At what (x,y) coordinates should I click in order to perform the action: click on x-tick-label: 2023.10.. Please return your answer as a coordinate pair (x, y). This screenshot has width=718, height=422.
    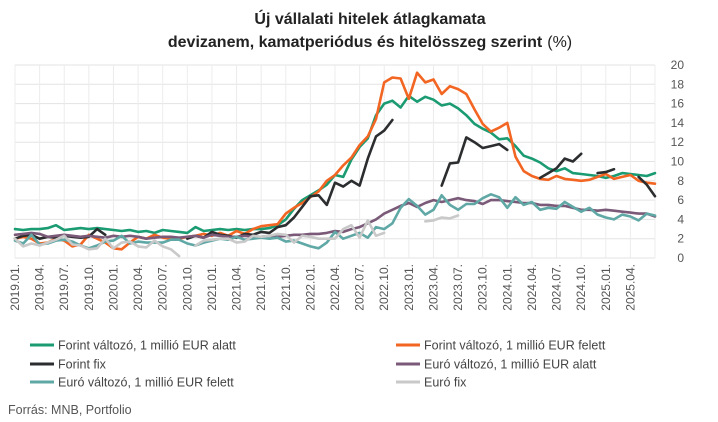
    Looking at the image, I should click on (483, 287).